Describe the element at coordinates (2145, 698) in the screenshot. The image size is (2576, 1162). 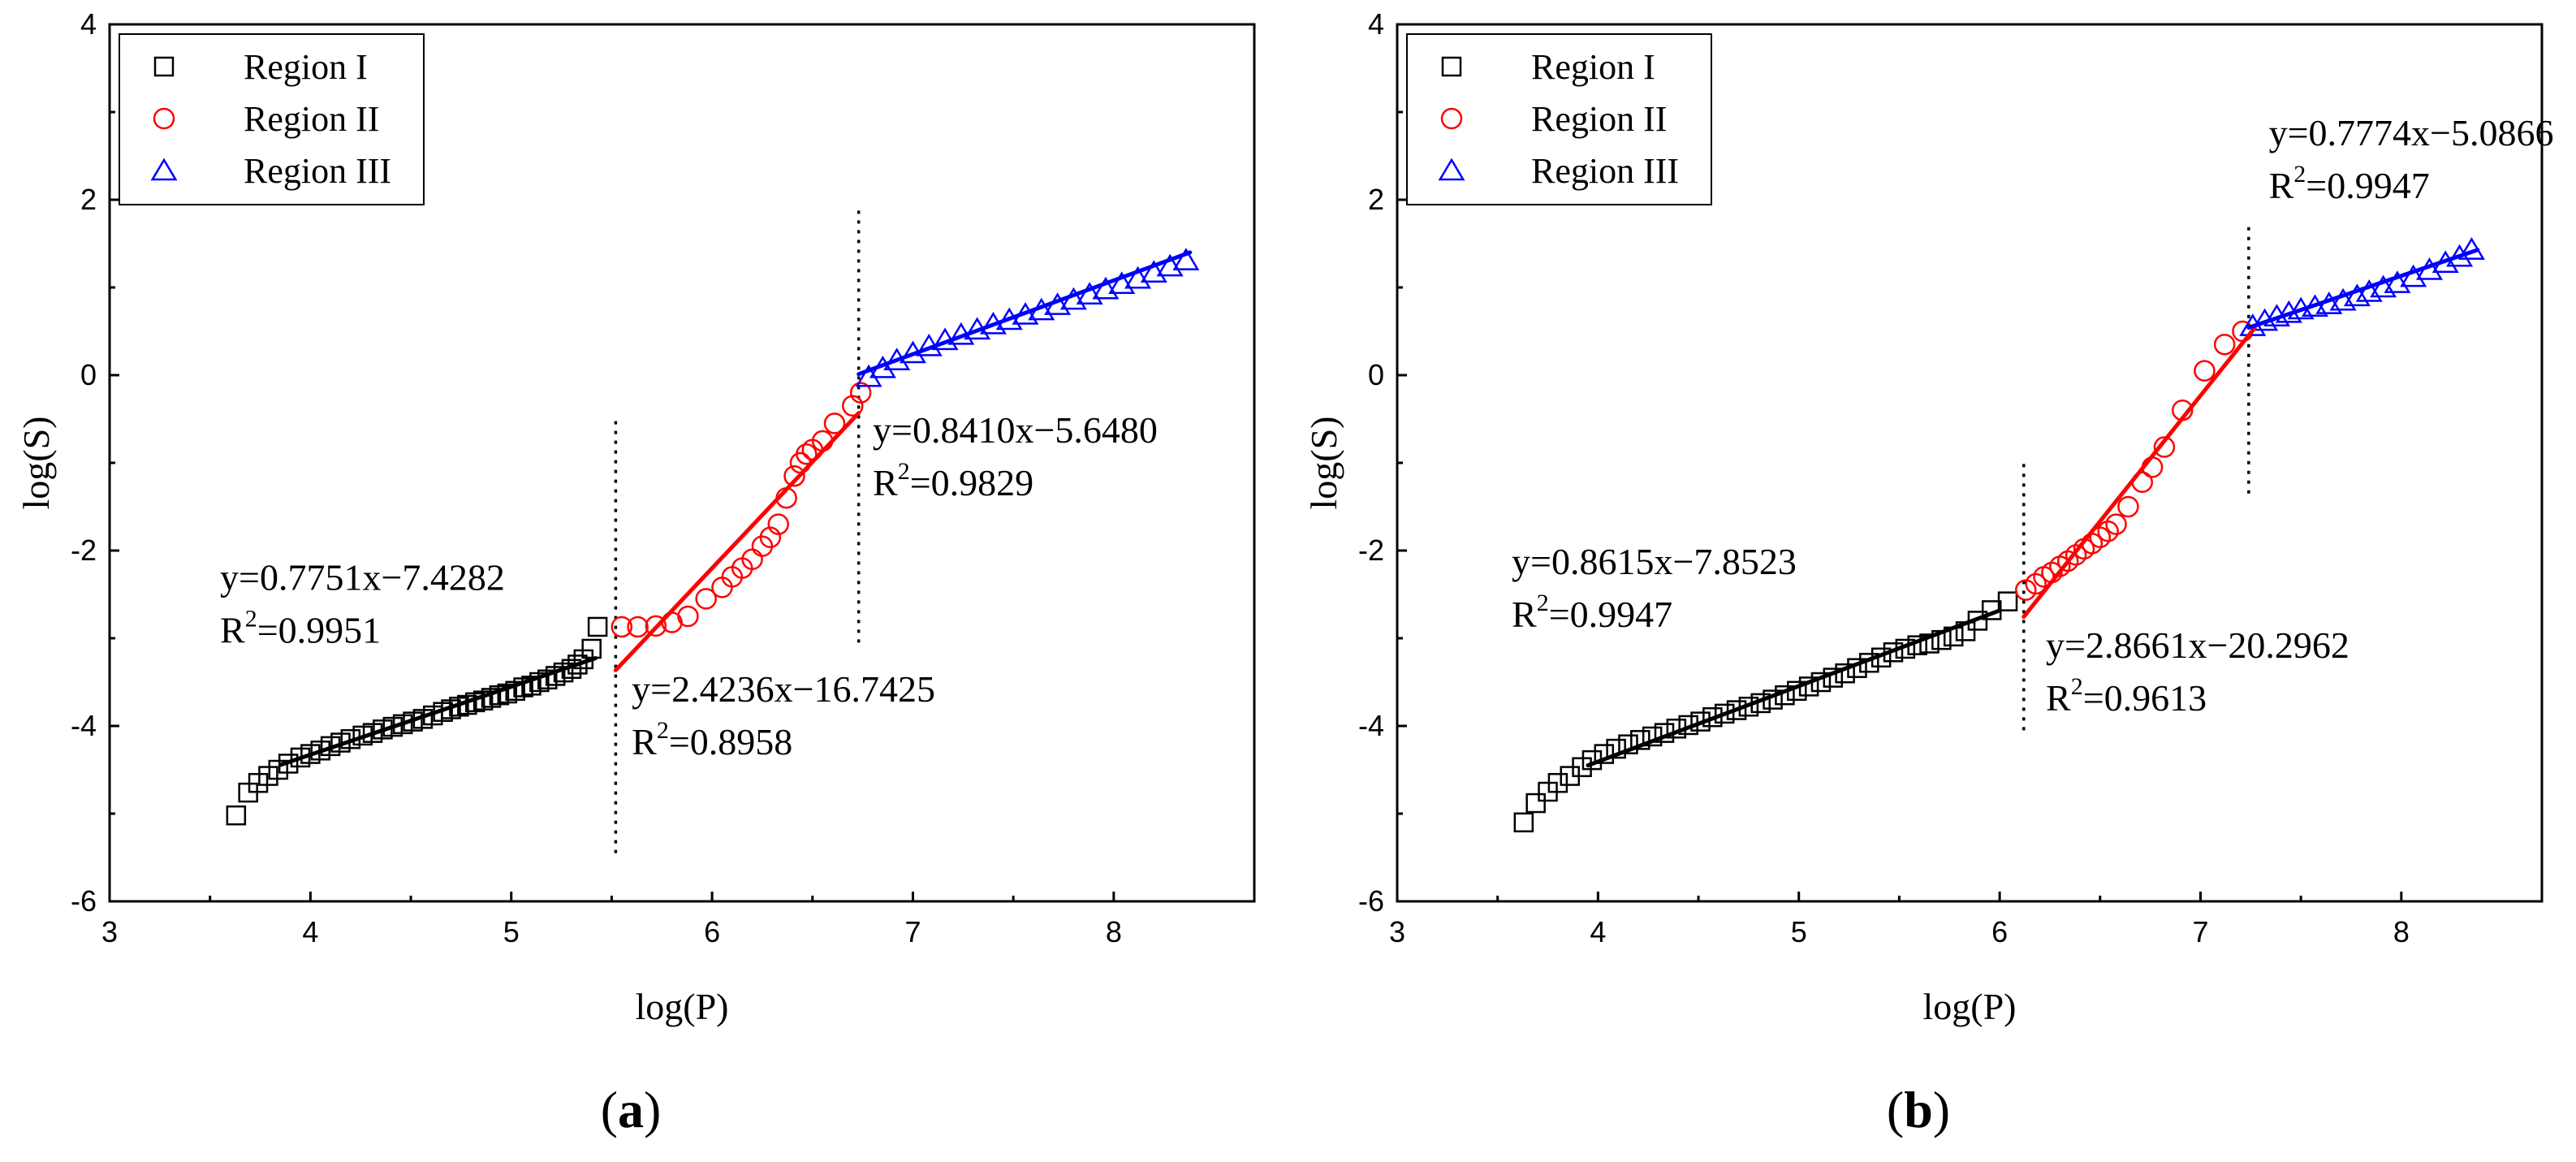
I see `r-squared-value: =0.9613` at that location.